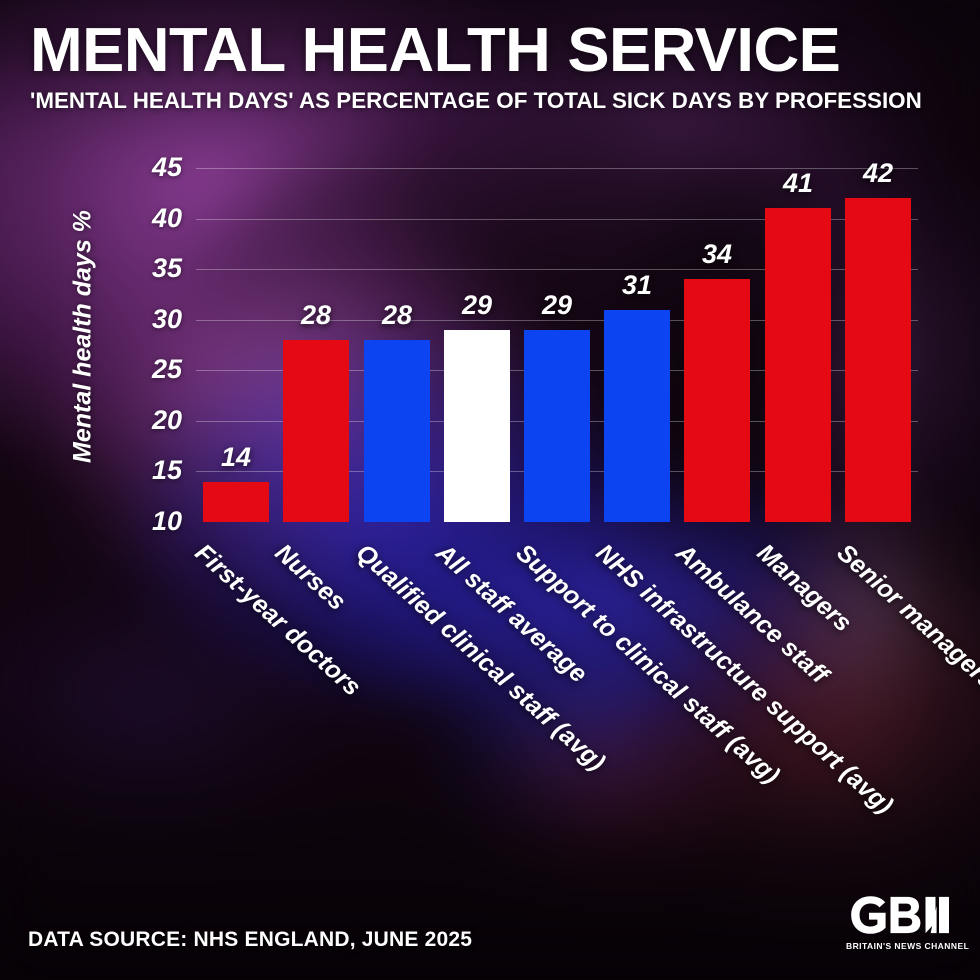 This screenshot has height=980, width=980. What do you see at coordinates (744, 679) in the screenshot?
I see `x-axis-label-6: NHS infrastructure support (avg)` at bounding box center [744, 679].